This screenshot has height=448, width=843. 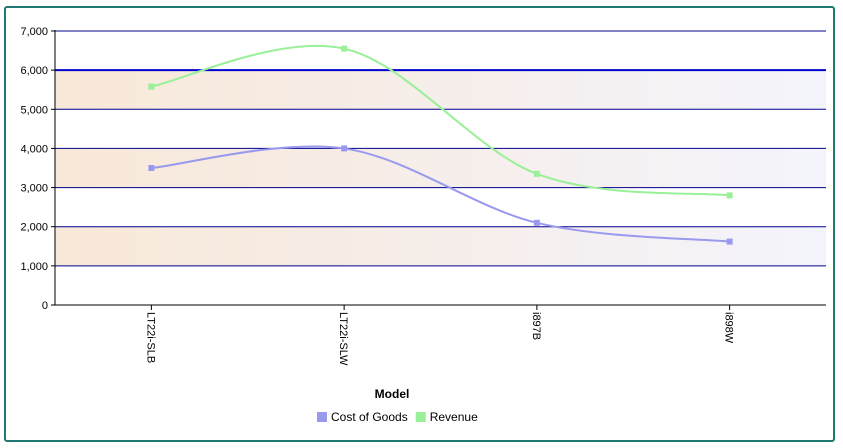 I want to click on y-tick-label: 1,000, so click(x=34, y=267).